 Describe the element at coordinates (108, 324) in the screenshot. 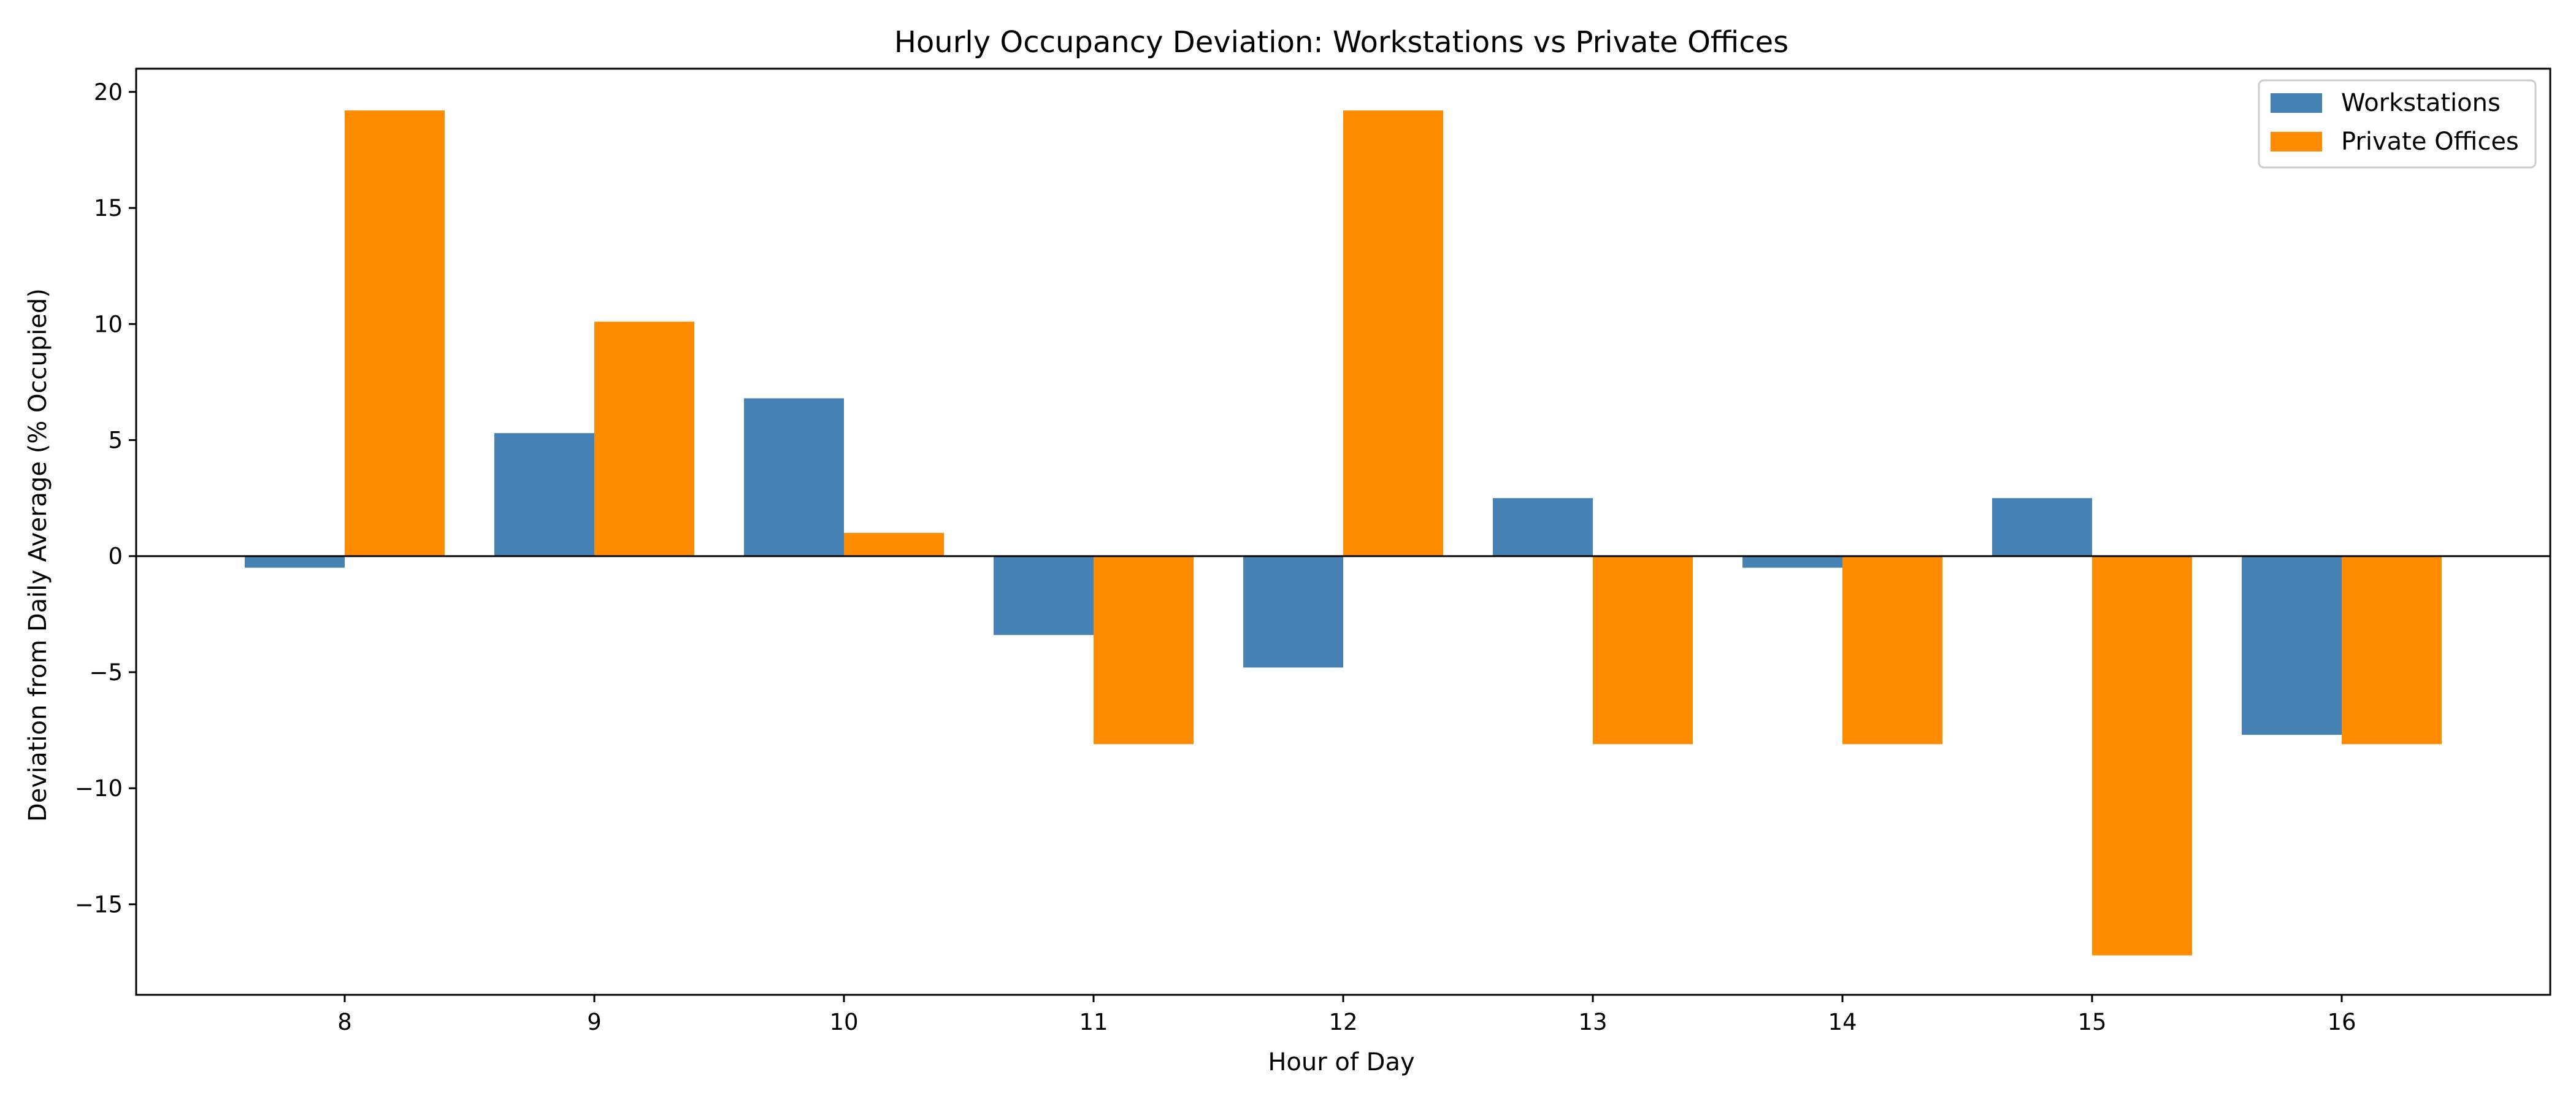

I see `y-tick-label: 10` at that location.